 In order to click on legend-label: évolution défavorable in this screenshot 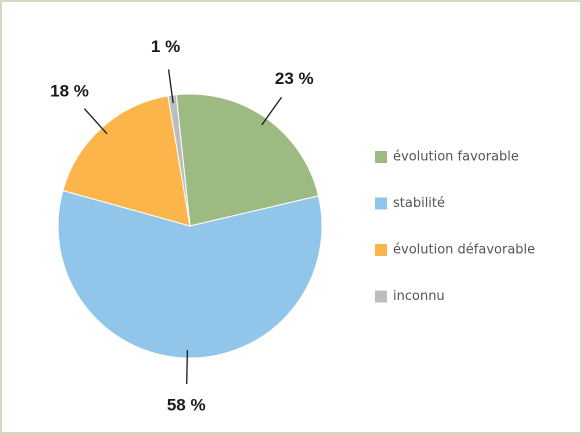, I will do `click(464, 250)`.